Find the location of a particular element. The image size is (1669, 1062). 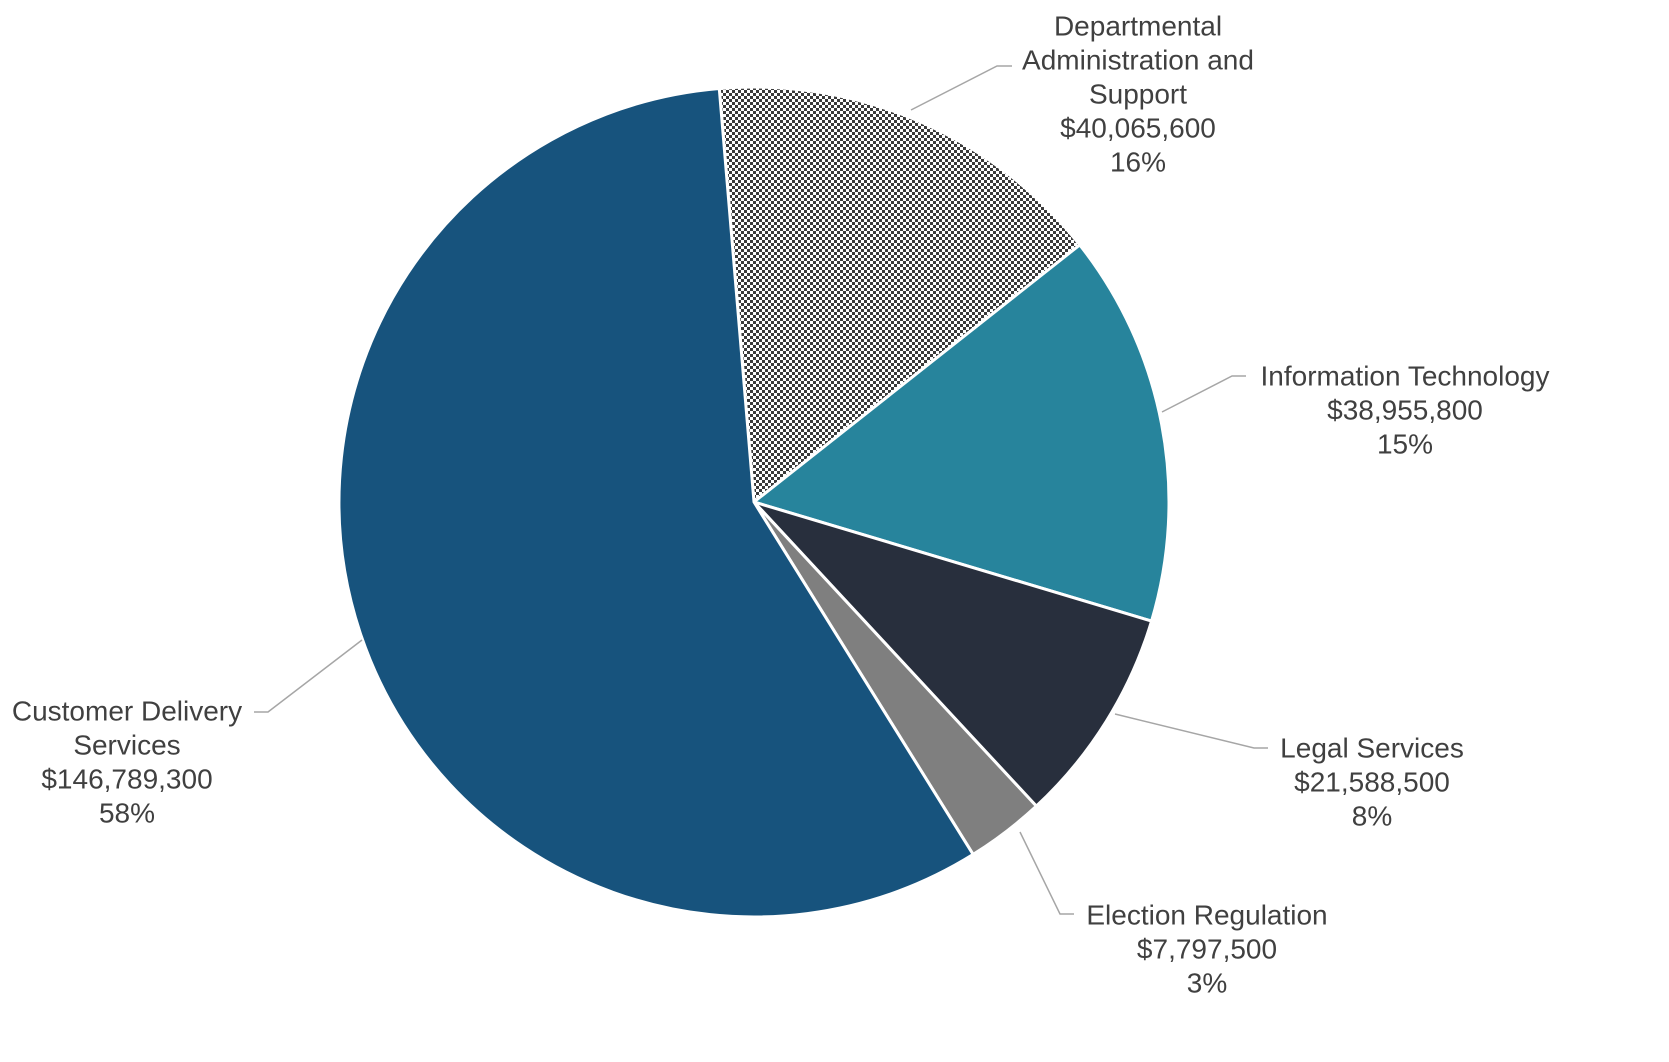

slice-label-percent: 15% is located at coordinates (1405, 443).